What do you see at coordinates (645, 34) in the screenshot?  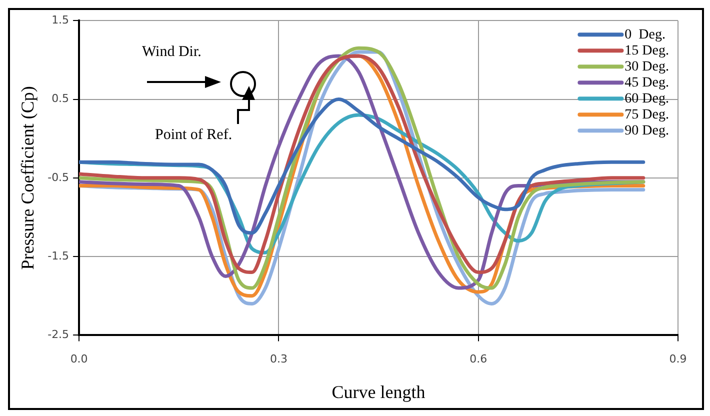 I see `legend-label: 0 Deg.` at bounding box center [645, 34].